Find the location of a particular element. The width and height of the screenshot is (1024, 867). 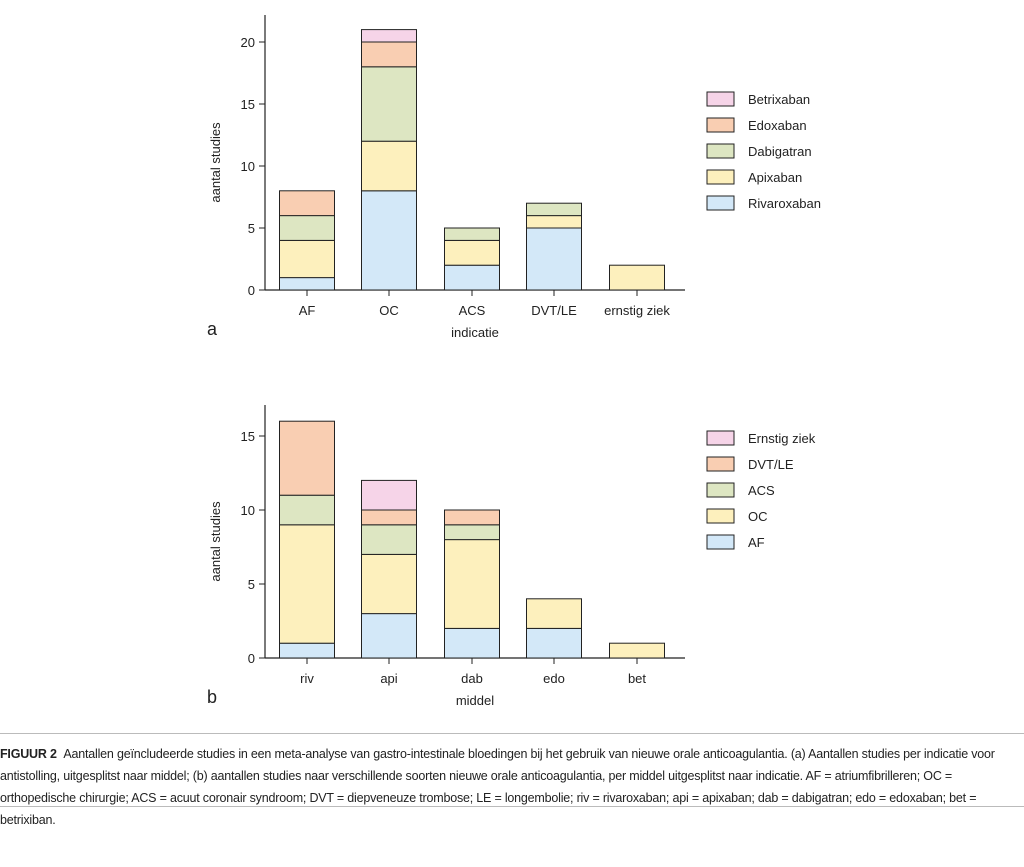

legend-label: ACS is located at coordinates (761, 490).